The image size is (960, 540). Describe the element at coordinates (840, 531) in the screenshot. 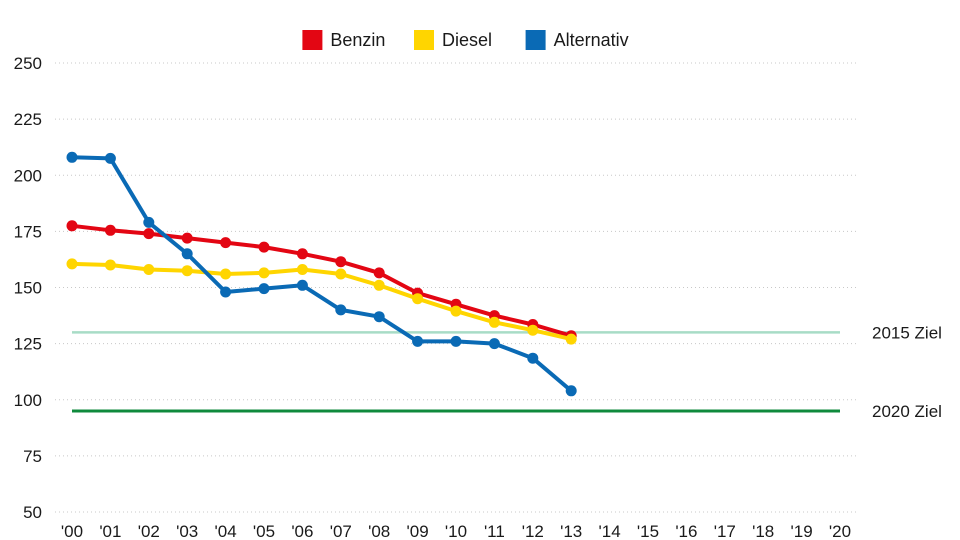

I see `x-tick-label: '20` at that location.